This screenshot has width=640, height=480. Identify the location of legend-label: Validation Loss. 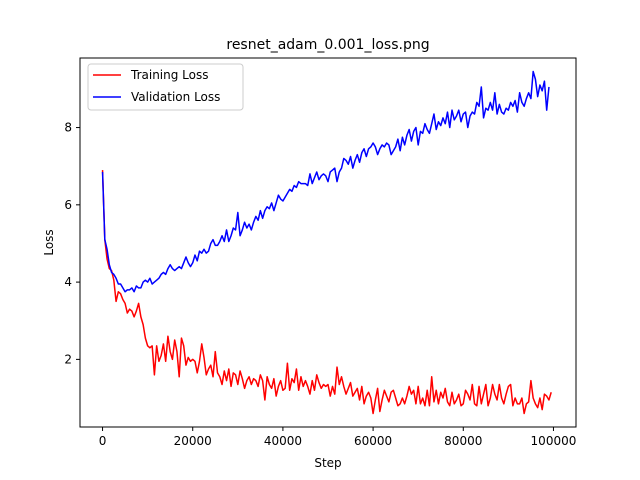
(175, 97).